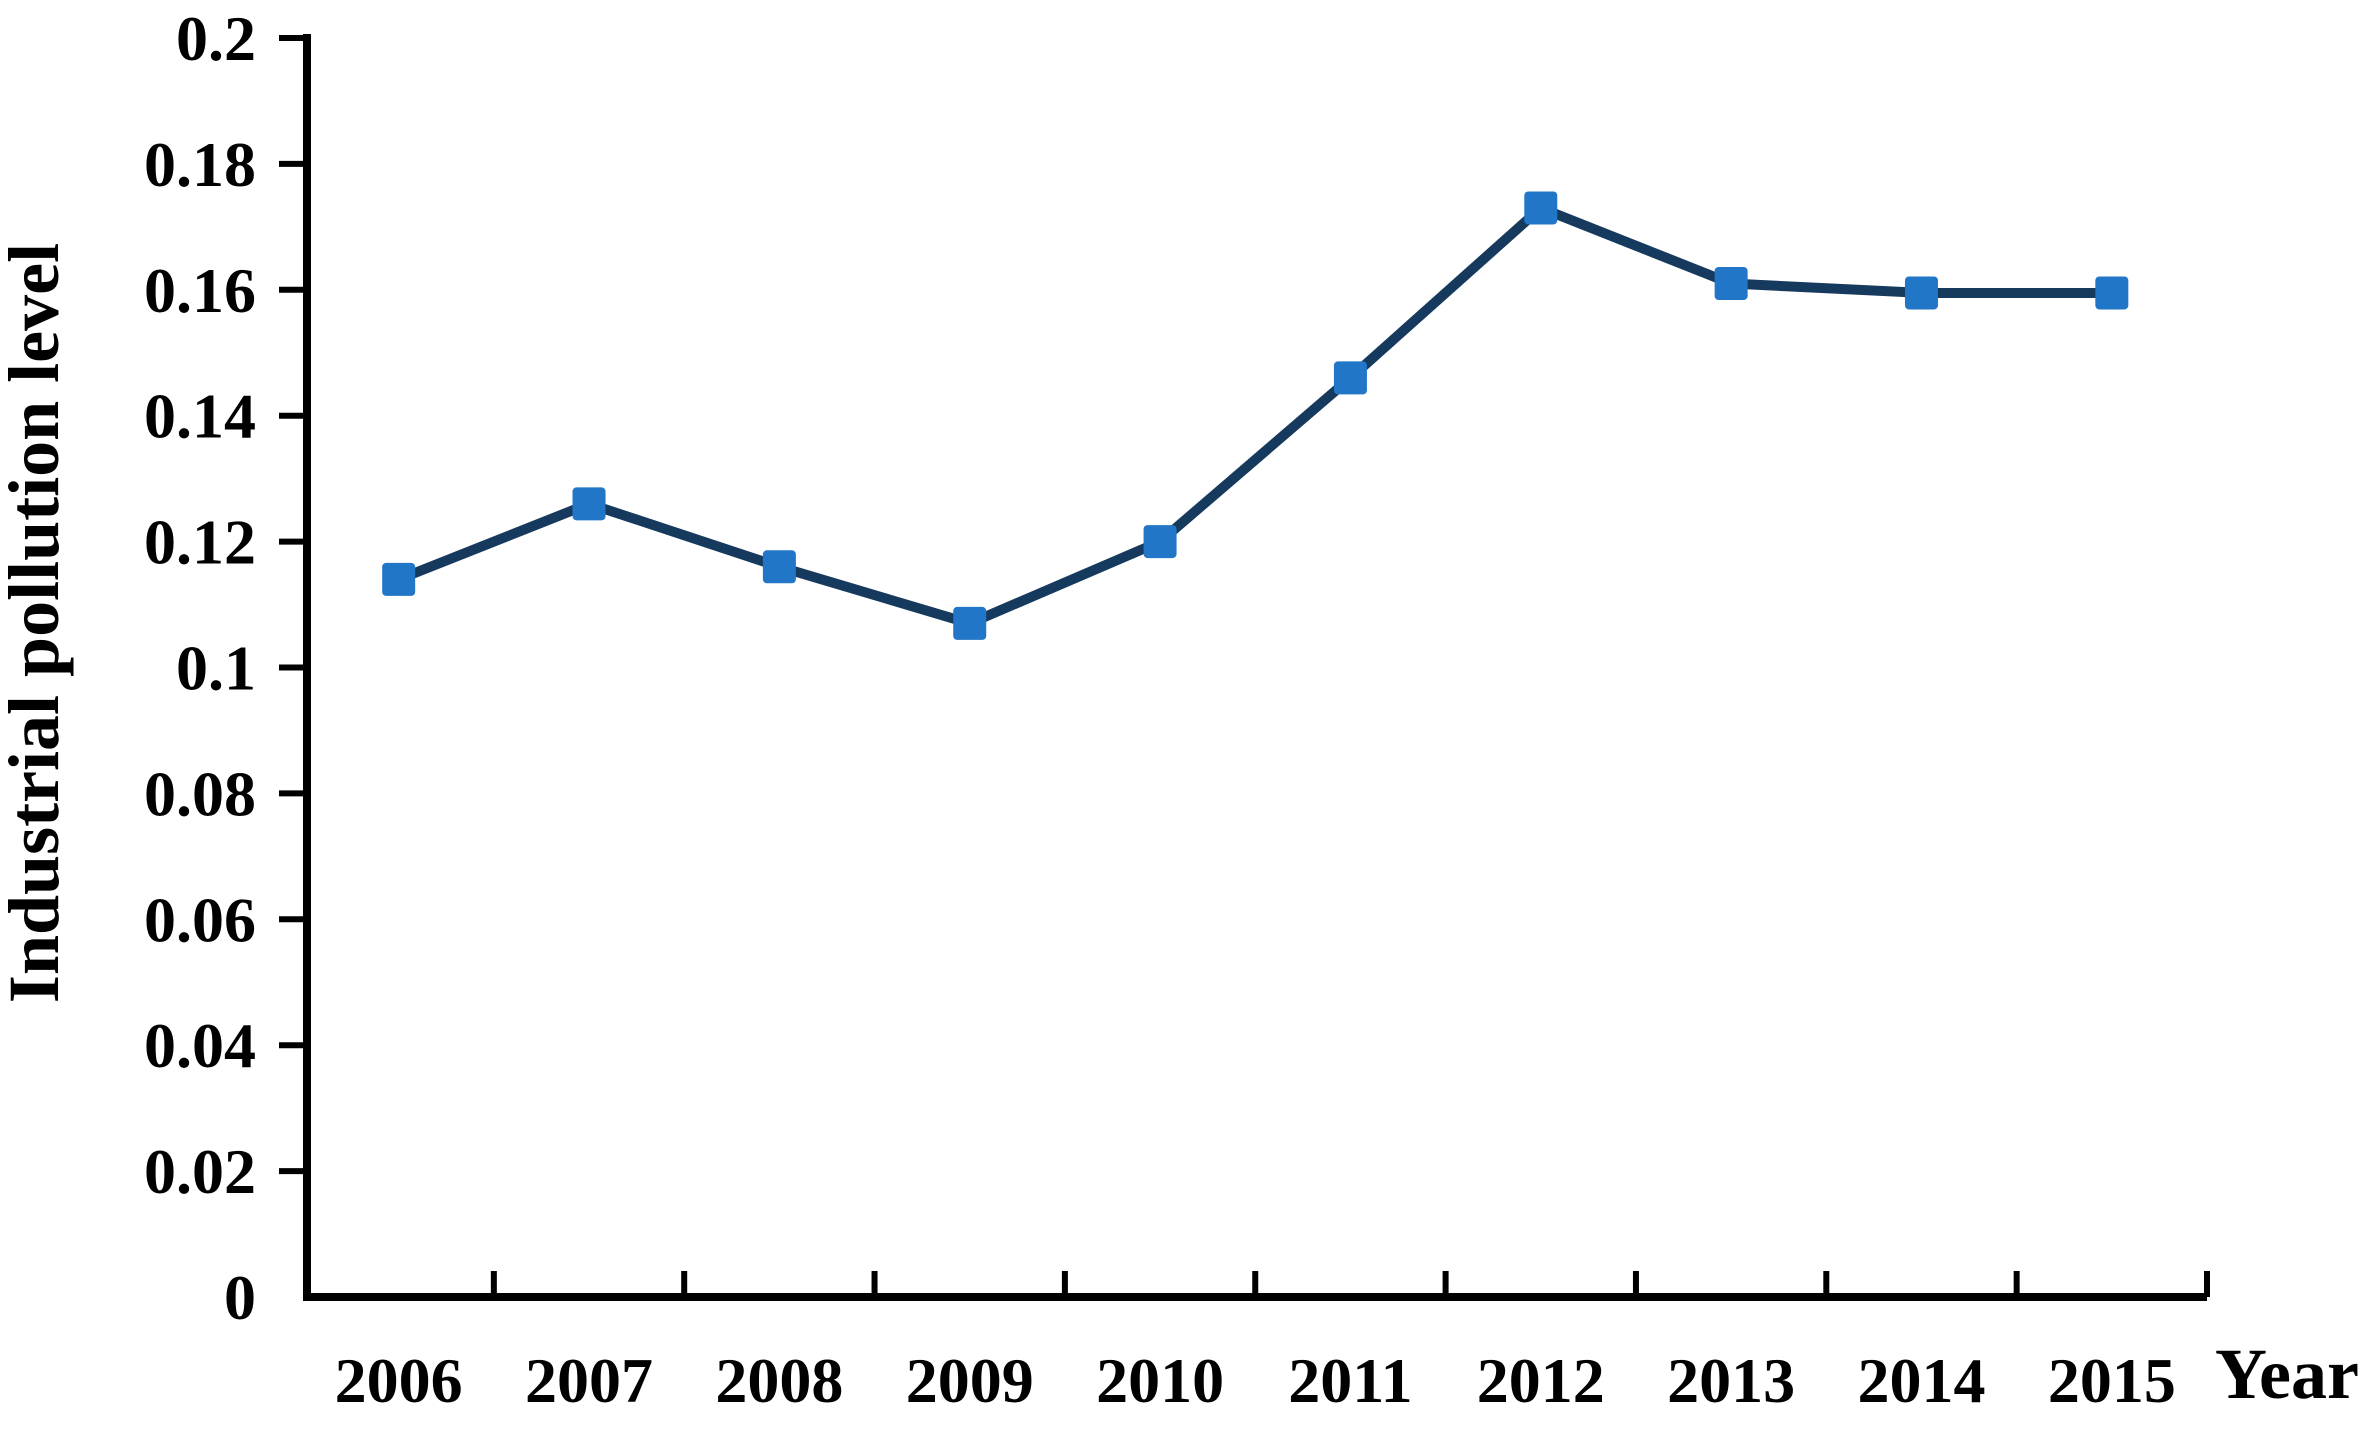 The height and width of the screenshot is (1437, 2376). What do you see at coordinates (37, 623) in the screenshot?
I see `y-axis-title: Industrial pollution level` at bounding box center [37, 623].